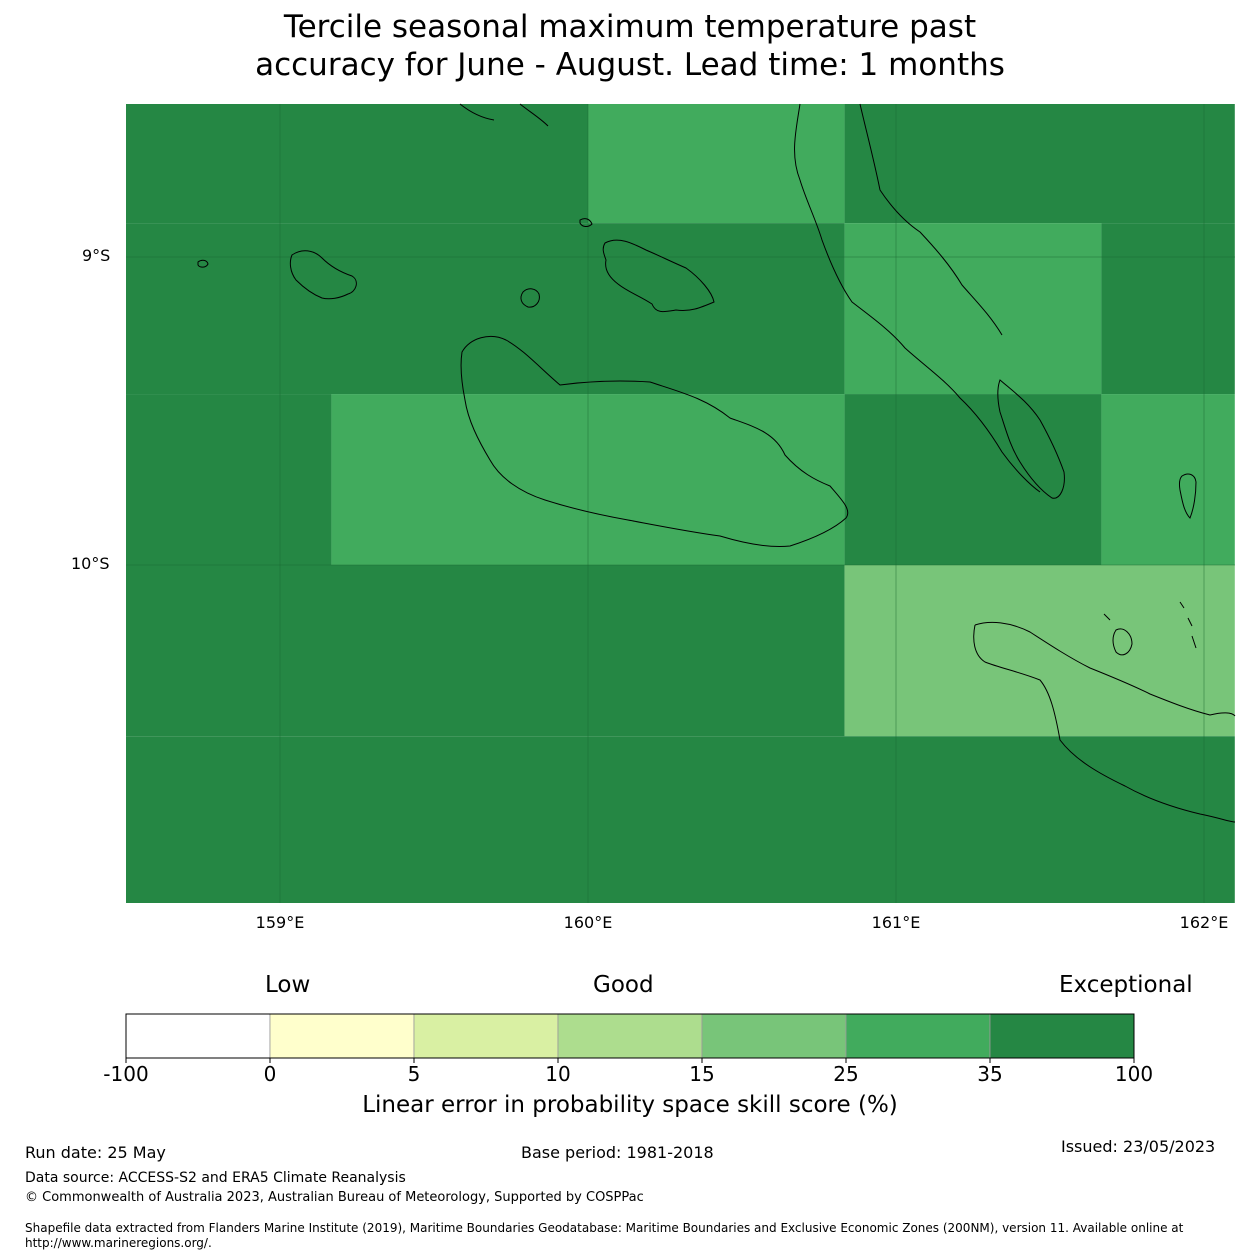 The width and height of the screenshot is (1260, 1260). I want to click on coastline-savo-island, so click(530, 298).